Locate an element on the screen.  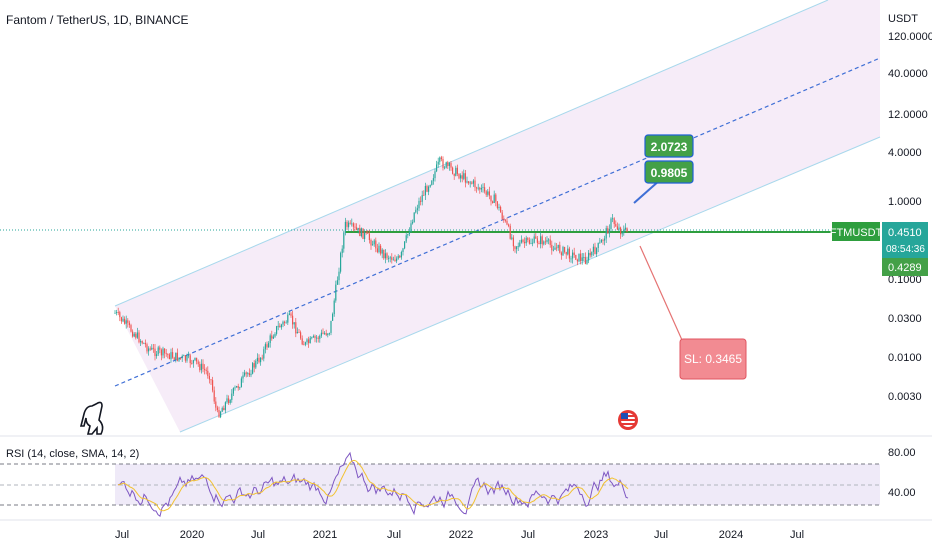
target-callout-2: 0.9805 is located at coordinates (669, 172).